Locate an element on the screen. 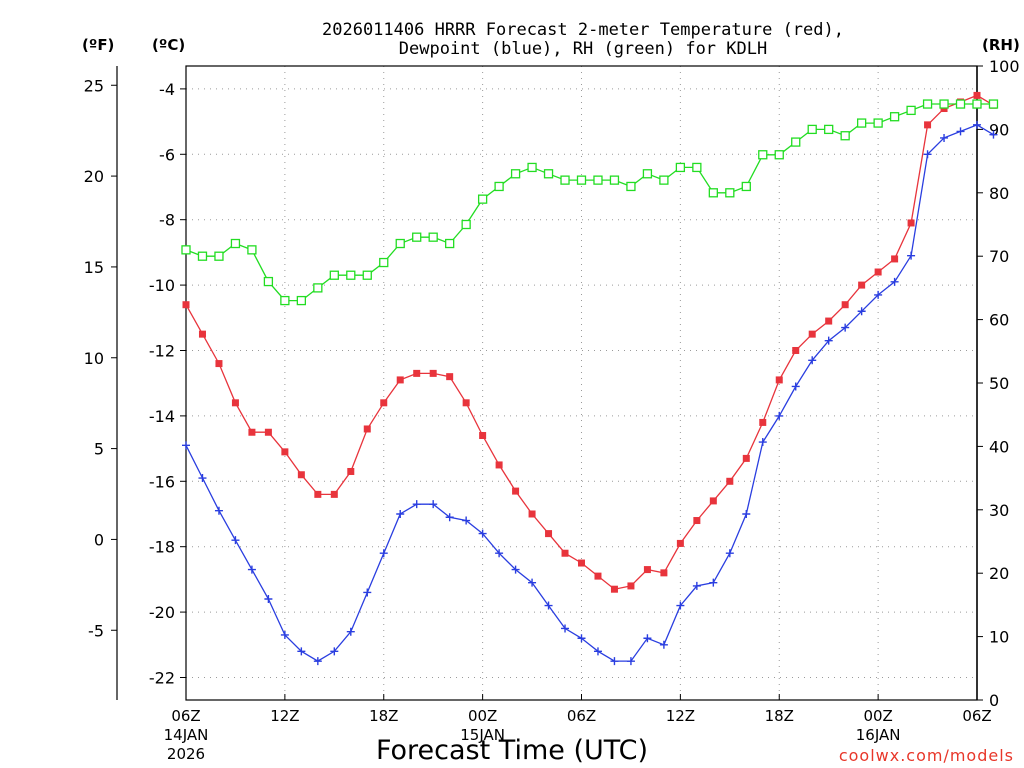 The height and width of the screenshot is (768, 1024). rh-tick-label: 0 is located at coordinates (994, 700).